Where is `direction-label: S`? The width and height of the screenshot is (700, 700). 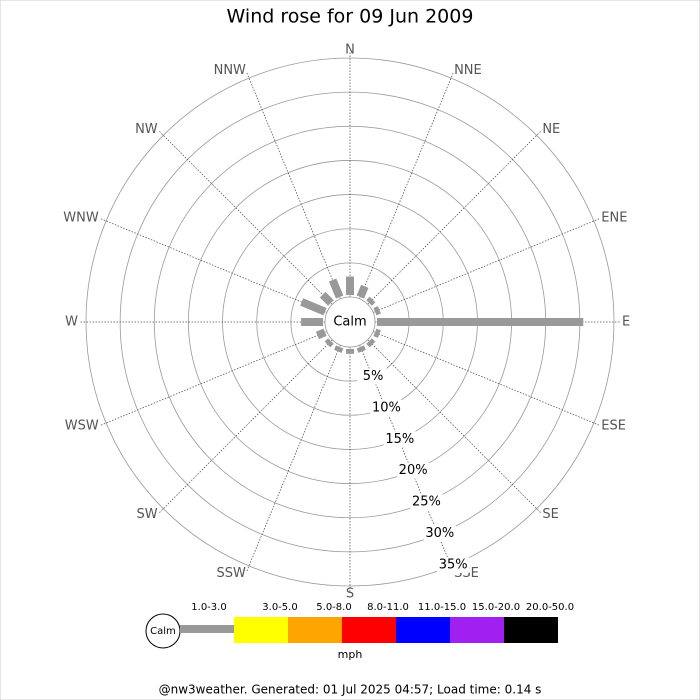
direction-label: S is located at coordinates (350, 594).